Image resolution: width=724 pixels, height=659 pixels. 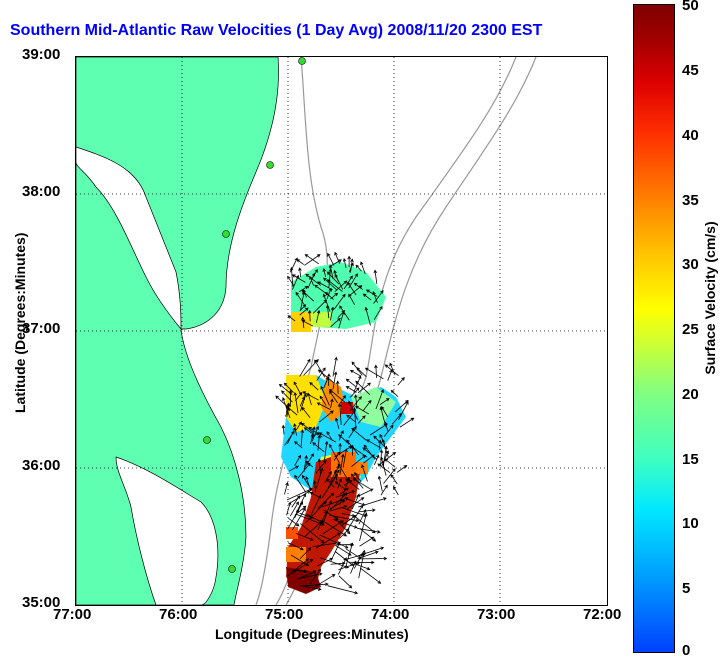 What do you see at coordinates (496, 614) in the screenshot?
I see `x-tick: 73:00` at bounding box center [496, 614].